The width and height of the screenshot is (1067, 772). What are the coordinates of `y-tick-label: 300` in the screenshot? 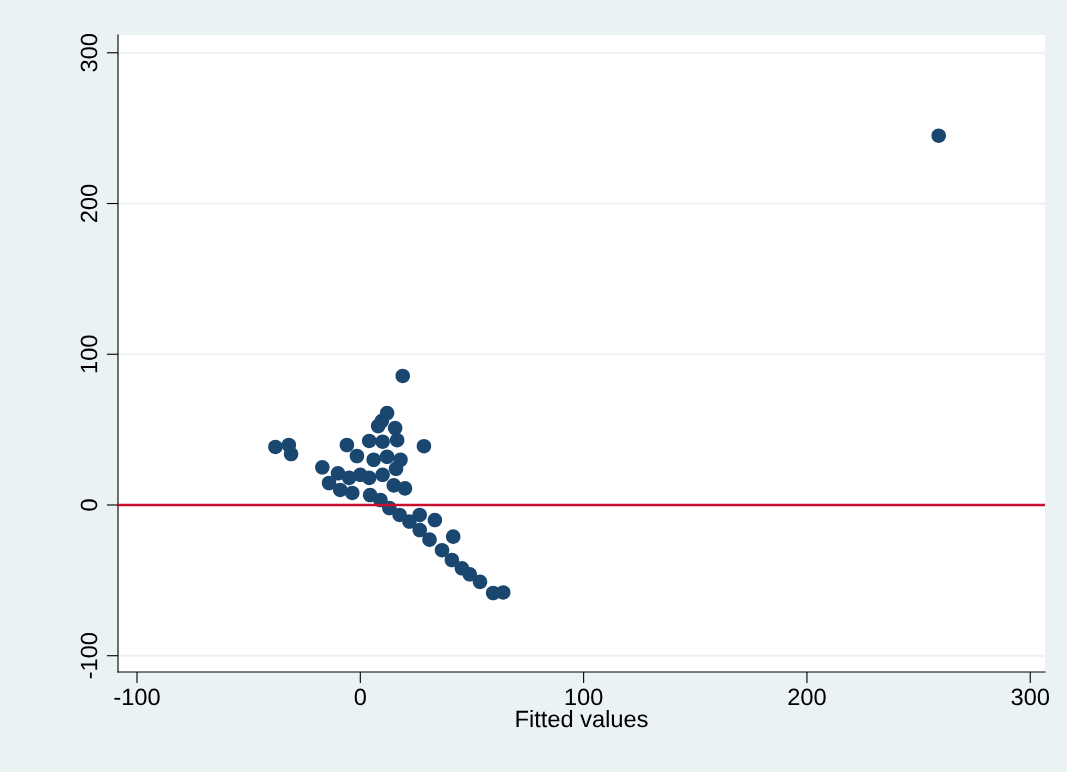 It's located at (89, 53).